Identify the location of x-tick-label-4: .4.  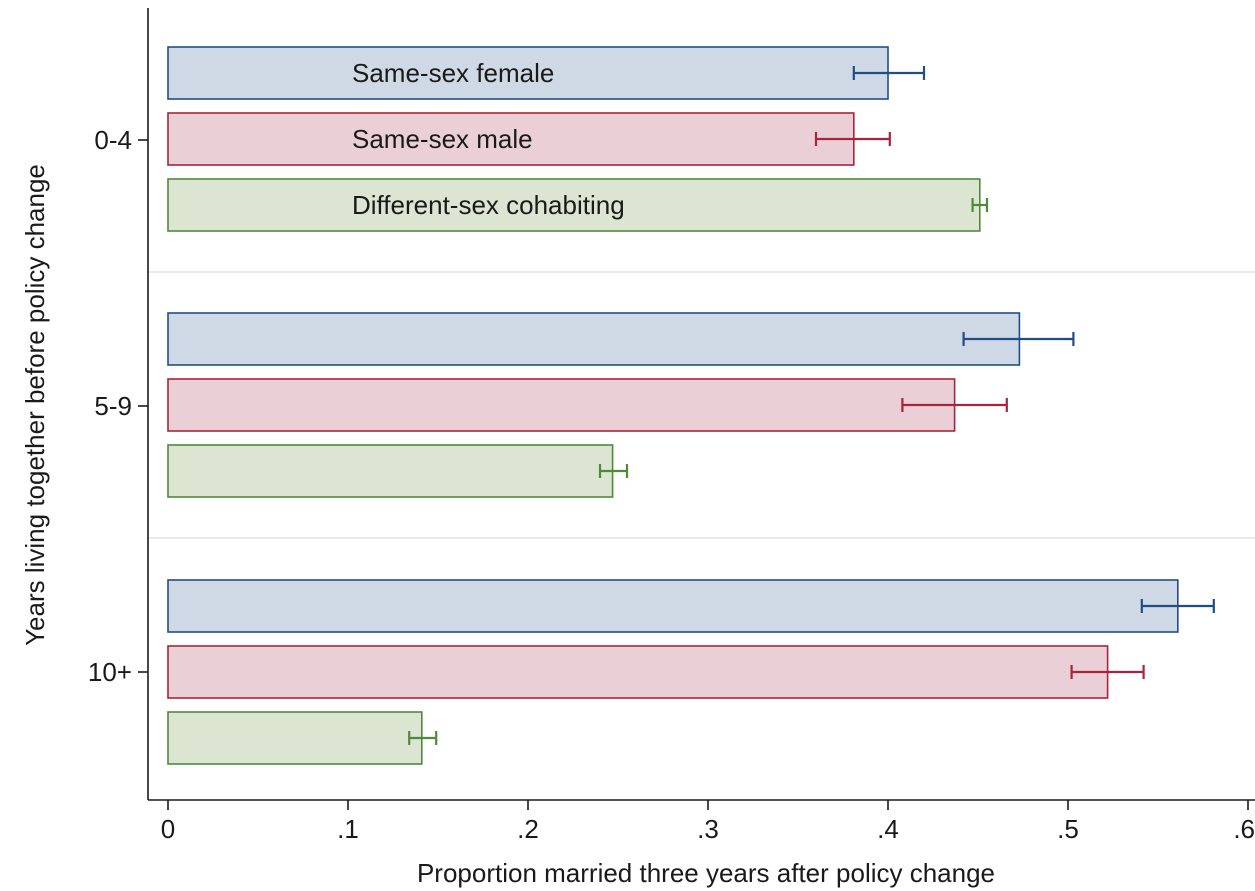
(888, 829).